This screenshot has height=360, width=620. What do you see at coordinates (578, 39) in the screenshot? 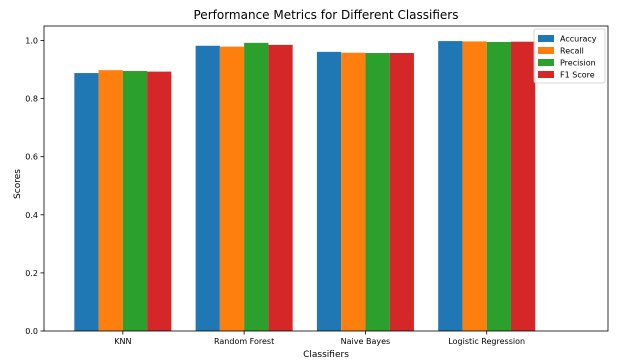
I see `legend-label: Accuracy` at bounding box center [578, 39].